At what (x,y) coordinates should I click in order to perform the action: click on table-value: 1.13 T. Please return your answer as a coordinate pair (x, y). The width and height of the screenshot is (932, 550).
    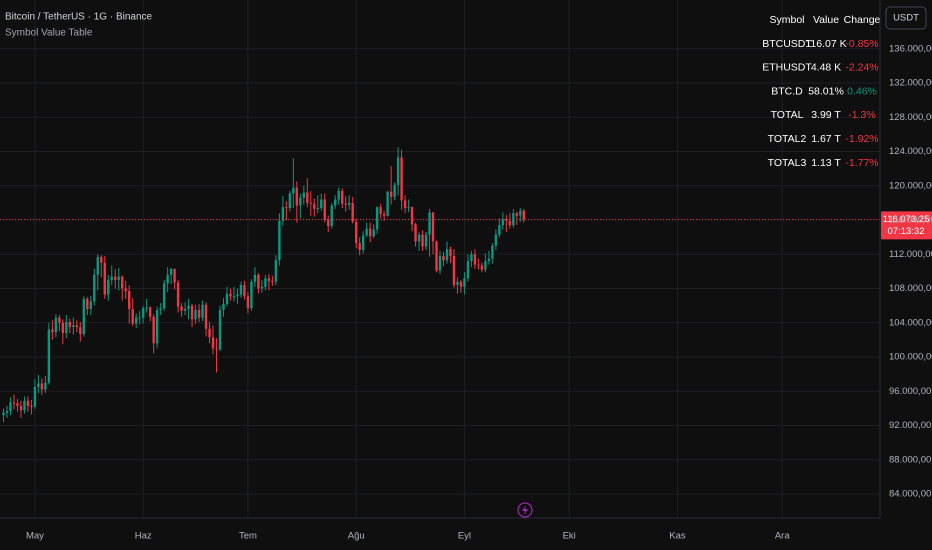
    Looking at the image, I should click on (826, 163).